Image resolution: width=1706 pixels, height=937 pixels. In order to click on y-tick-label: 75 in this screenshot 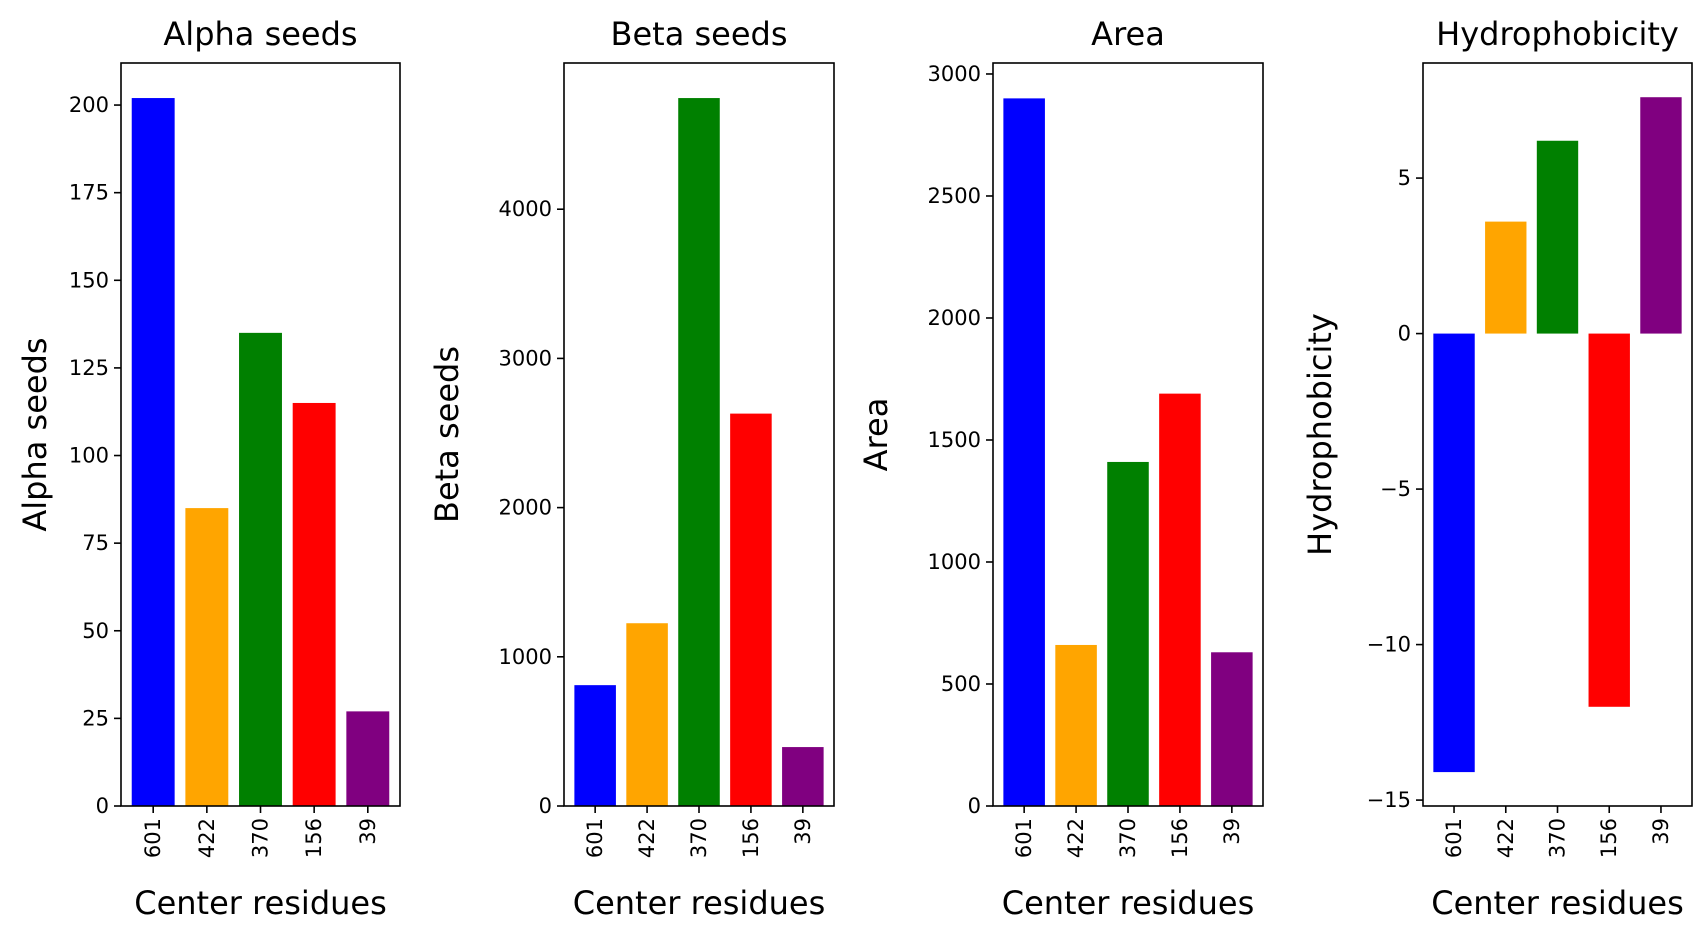, I will do `click(95, 543)`.